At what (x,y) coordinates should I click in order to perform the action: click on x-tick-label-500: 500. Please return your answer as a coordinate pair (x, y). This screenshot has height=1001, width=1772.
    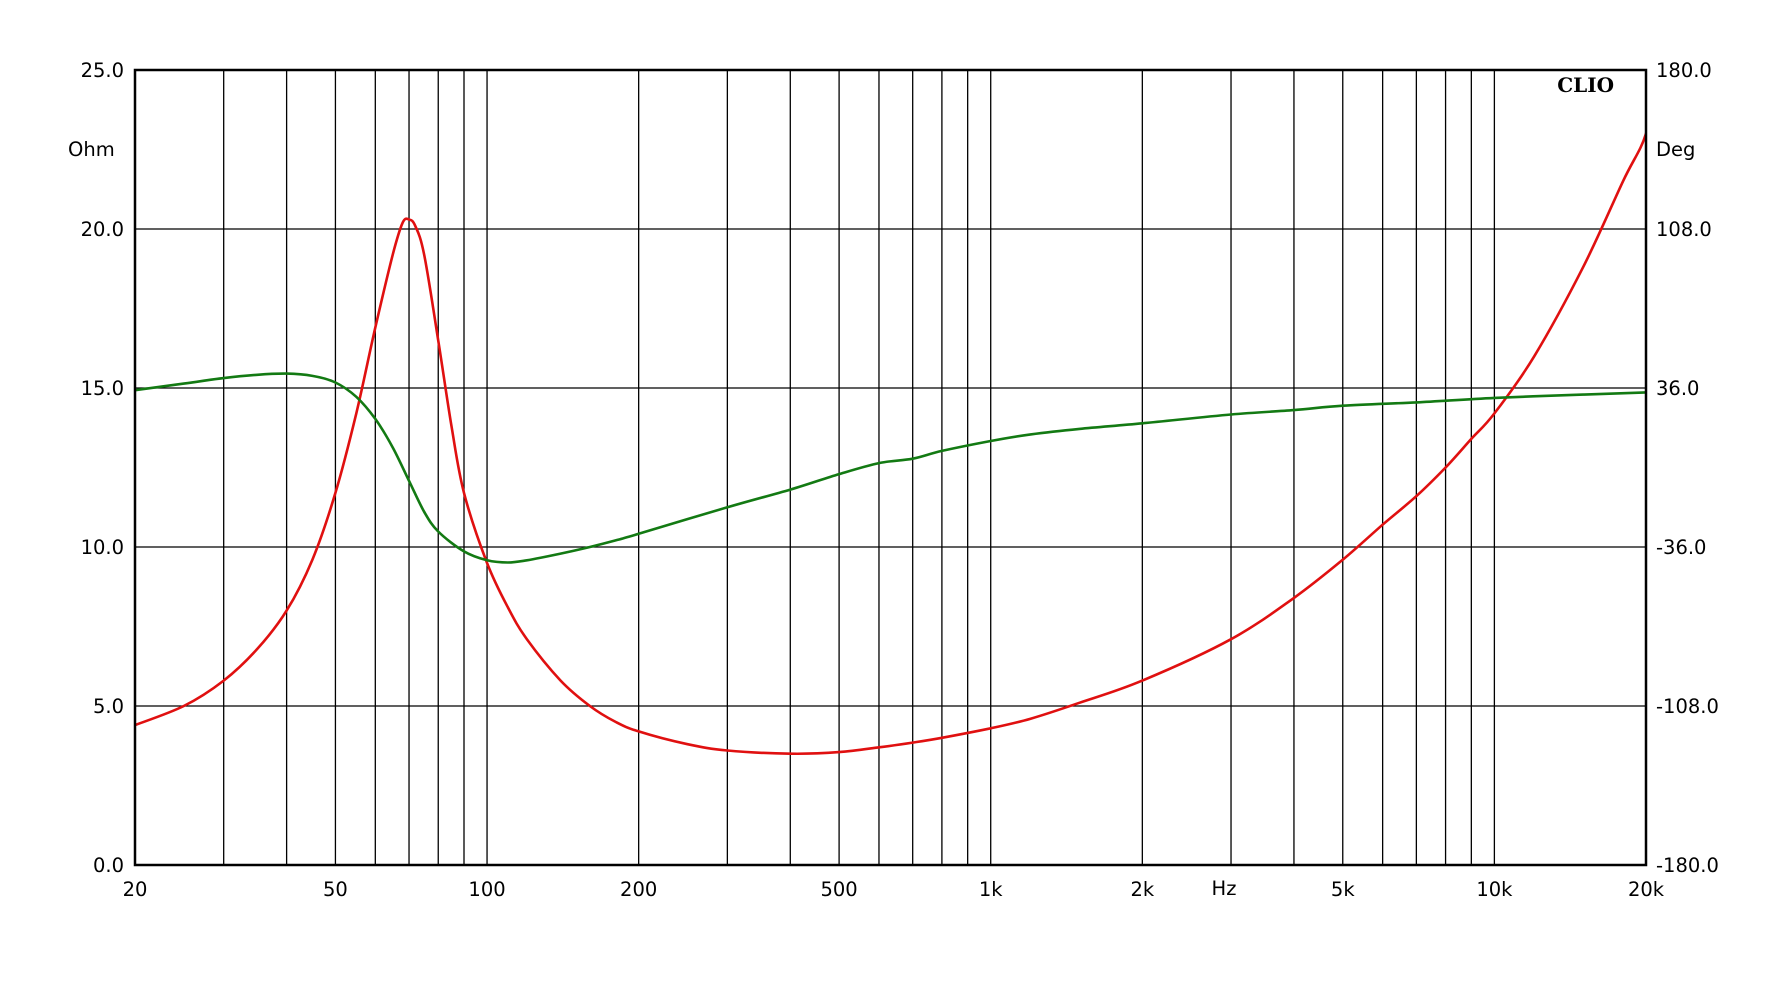
    Looking at the image, I should click on (838, 889).